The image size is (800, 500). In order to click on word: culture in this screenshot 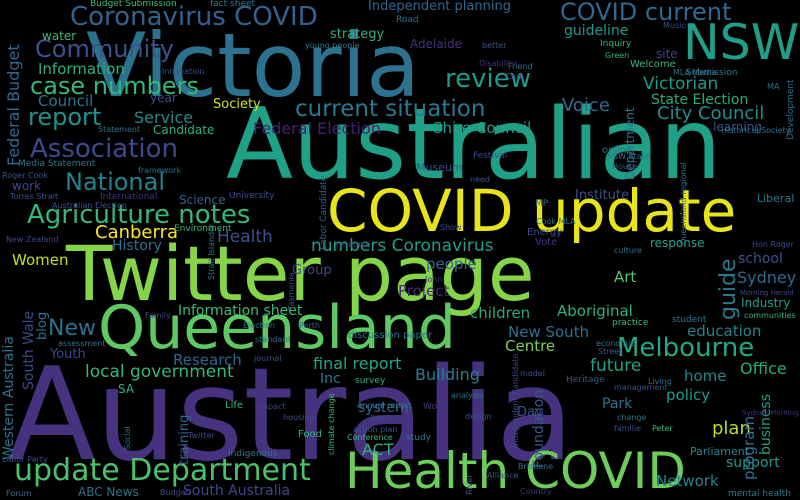, I will do `click(628, 250)`.